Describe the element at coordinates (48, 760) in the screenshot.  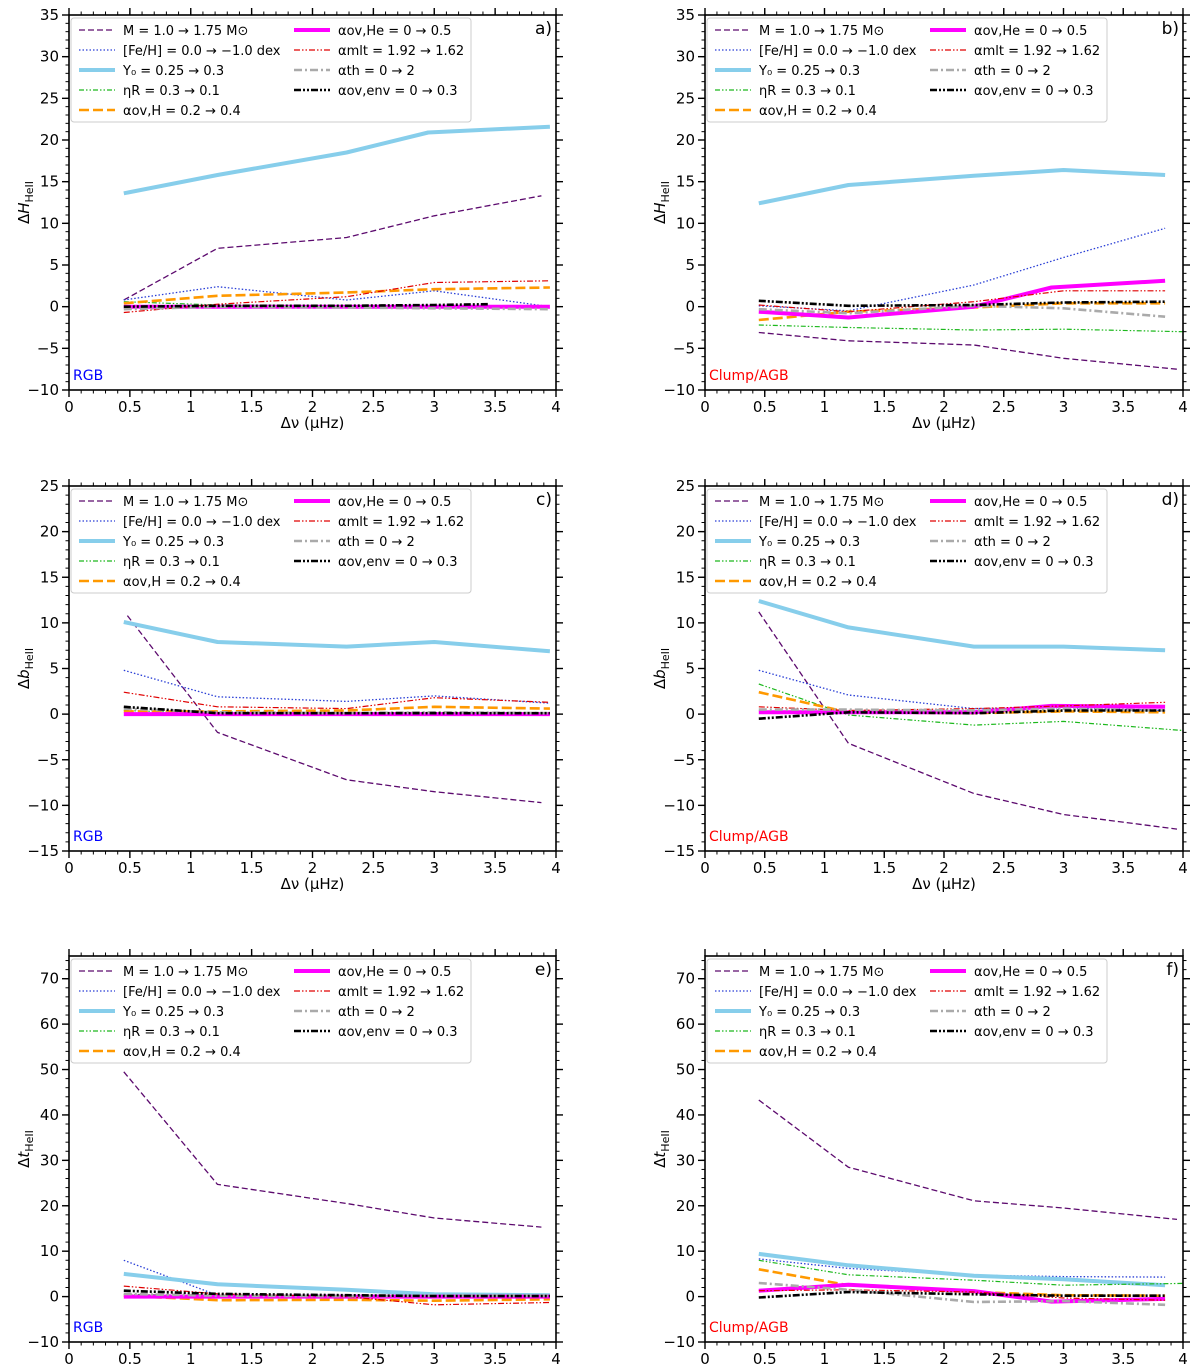
I see `y-tick-label: −5` at that location.